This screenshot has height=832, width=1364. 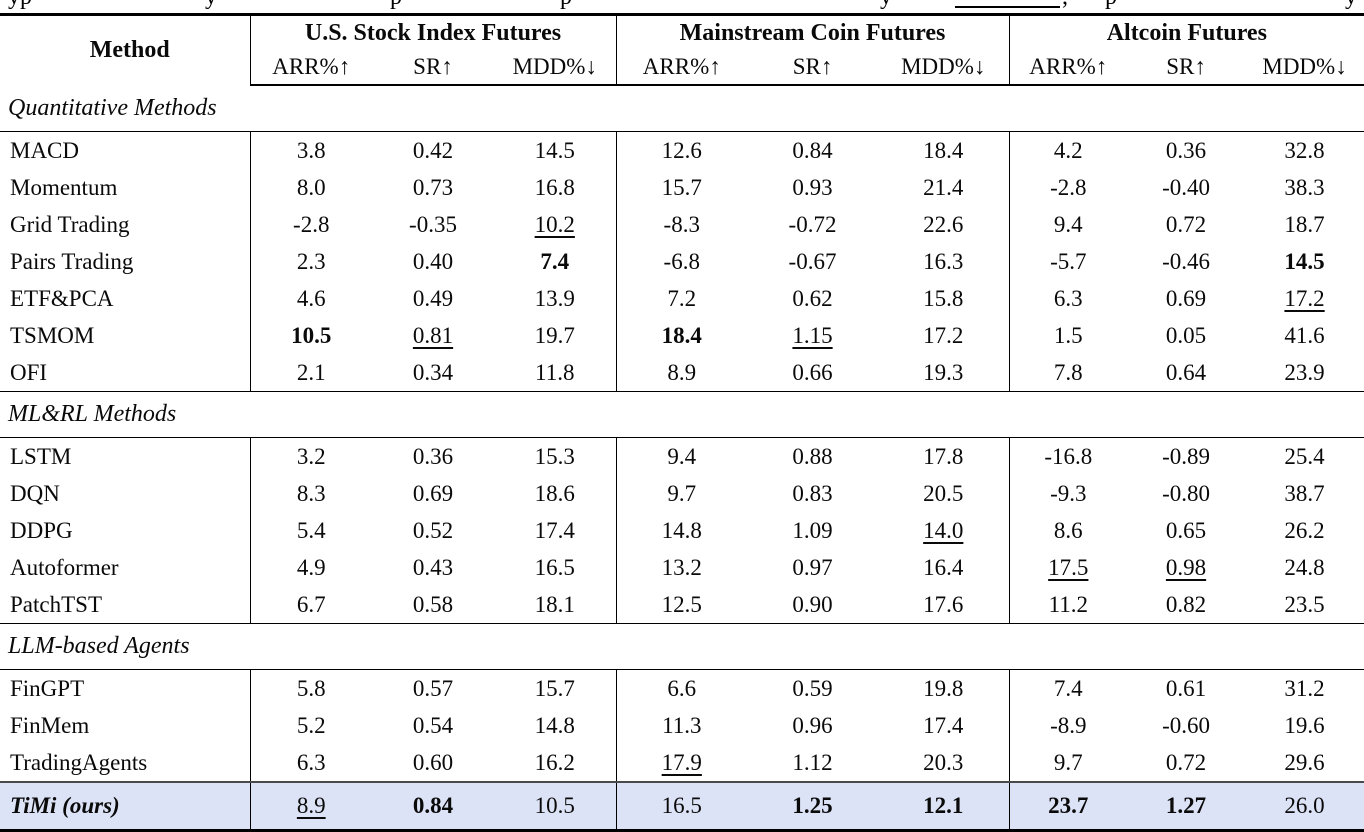 What do you see at coordinates (812, 688) in the screenshot?
I see `metric-value: 0.59` at bounding box center [812, 688].